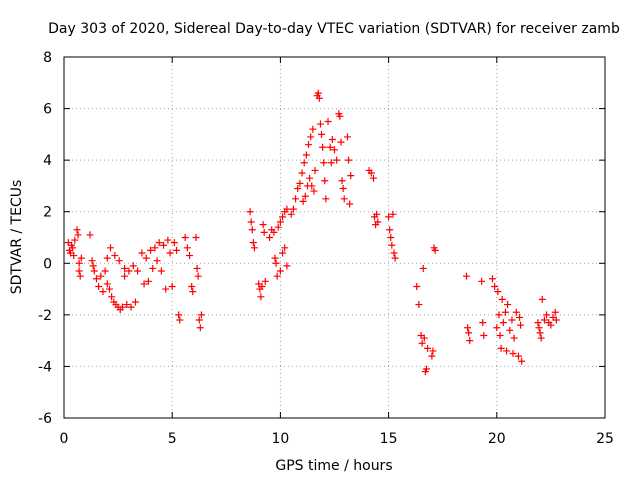 The width and height of the screenshot is (640, 480). What do you see at coordinates (497, 439) in the screenshot?
I see `x-tick-label: 20` at bounding box center [497, 439].